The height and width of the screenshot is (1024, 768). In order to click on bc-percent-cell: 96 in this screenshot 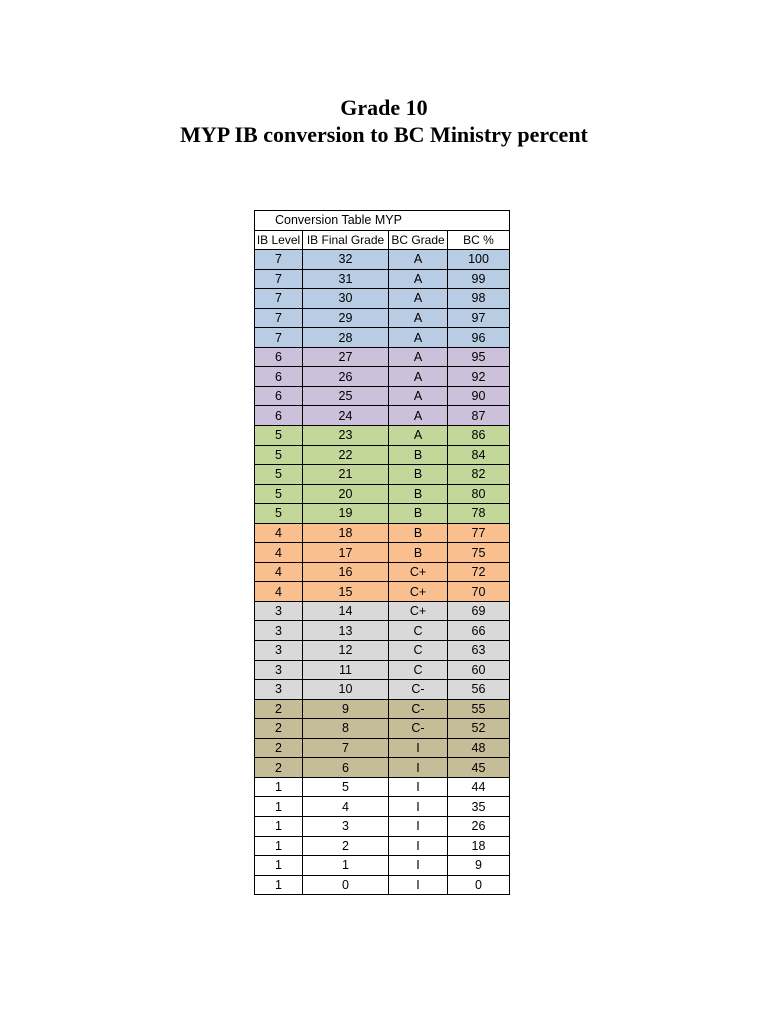, I will do `click(478, 337)`.